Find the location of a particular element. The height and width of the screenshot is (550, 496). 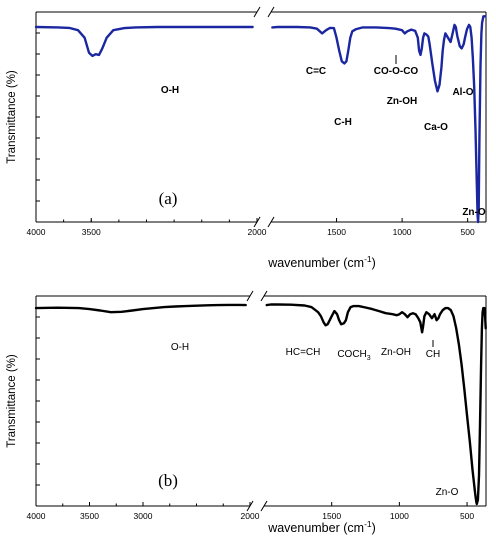

peak-annotation: HC=CH is located at coordinates (303, 352).